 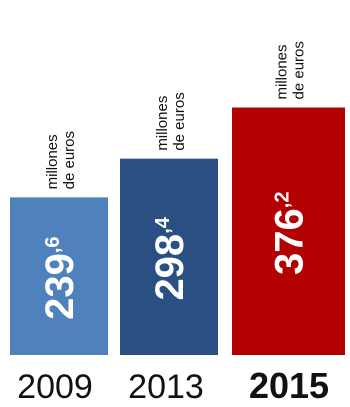 I want to click on value-label-text: 376,2, so click(x=290, y=233).